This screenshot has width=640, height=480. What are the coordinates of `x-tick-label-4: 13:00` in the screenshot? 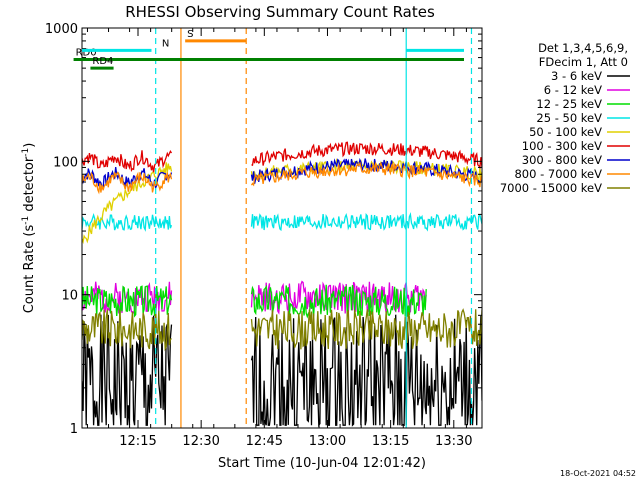 It's located at (327, 441).